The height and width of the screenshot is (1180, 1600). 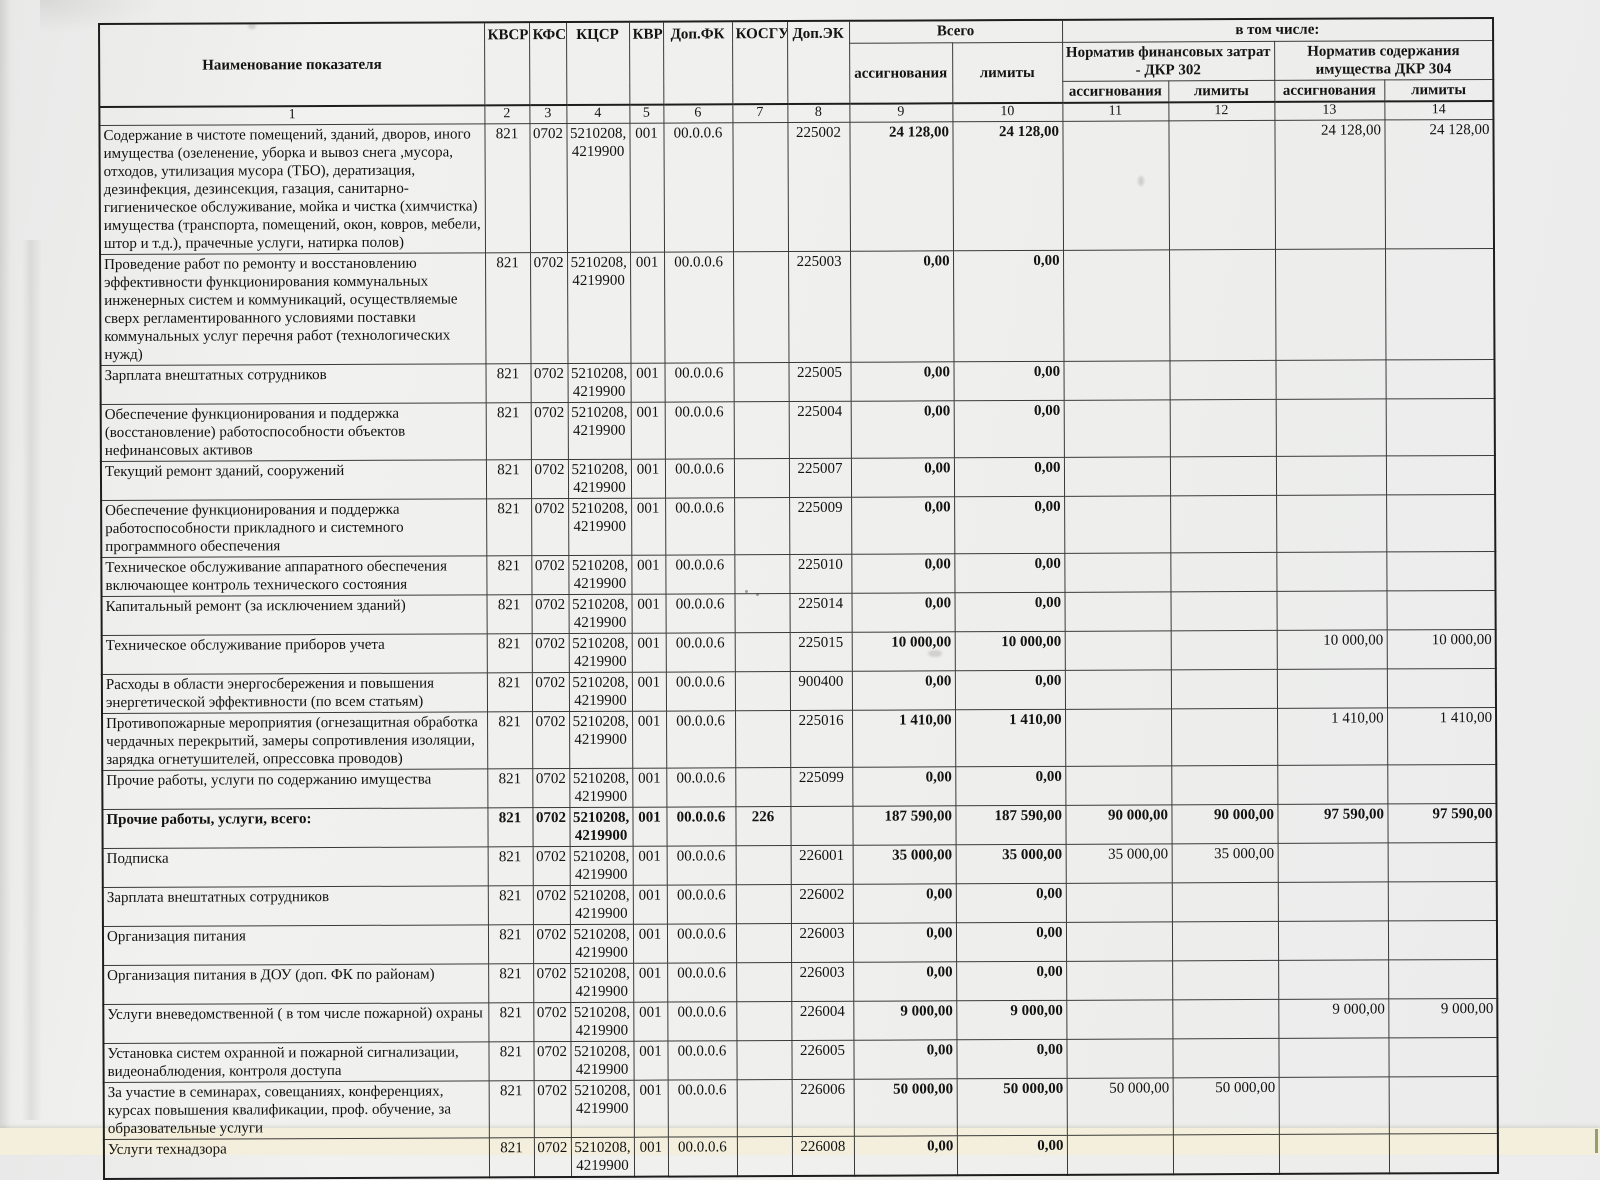 What do you see at coordinates (901, 112) in the screenshot?
I see `col-number: 9` at bounding box center [901, 112].